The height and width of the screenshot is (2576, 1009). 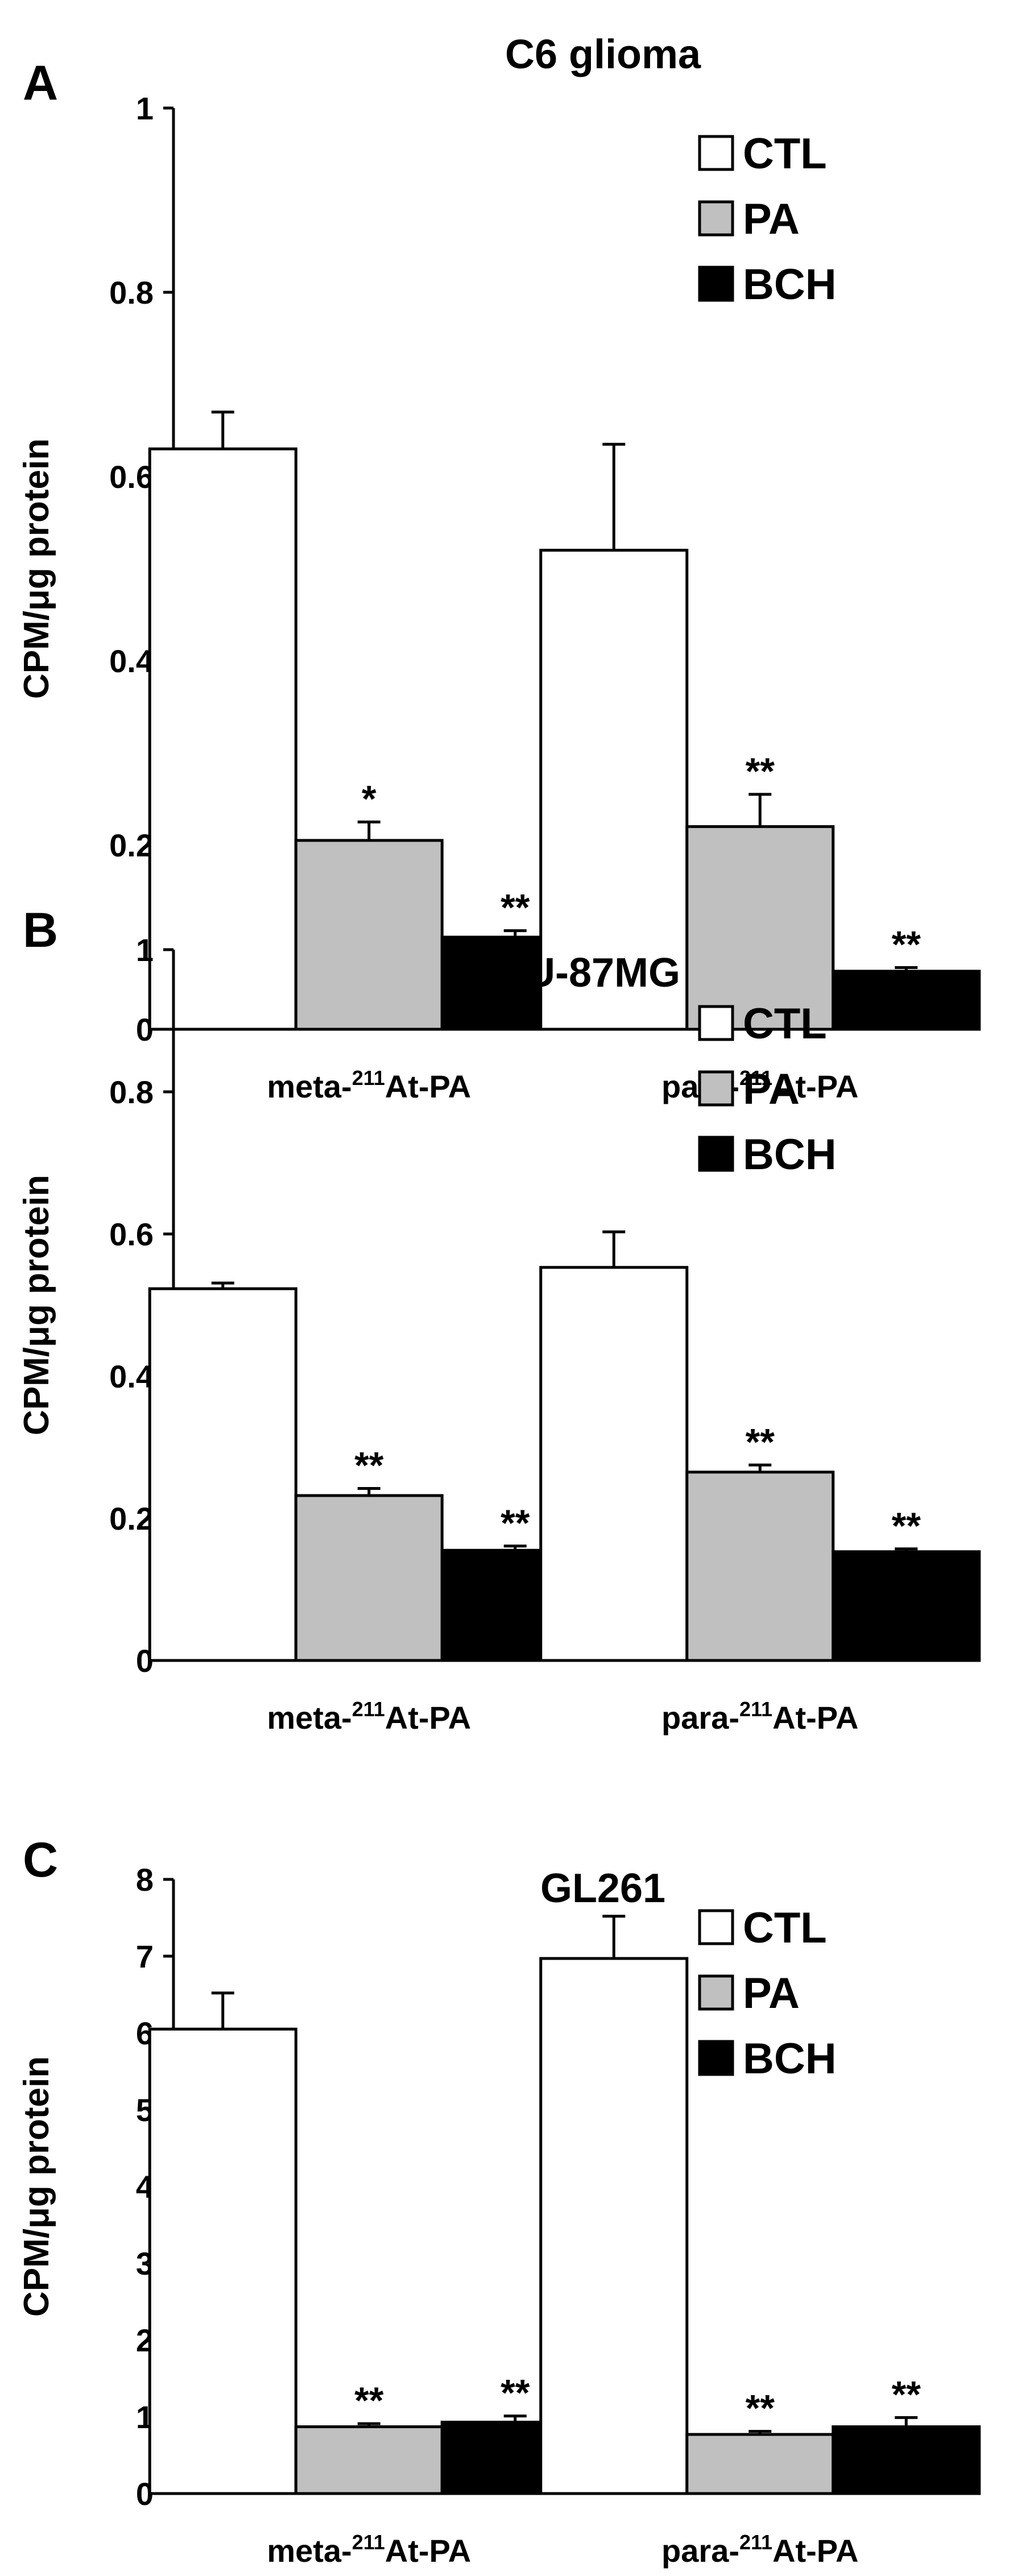 What do you see at coordinates (603, 54) in the screenshot?
I see `chart-title: C6 glioma` at bounding box center [603, 54].